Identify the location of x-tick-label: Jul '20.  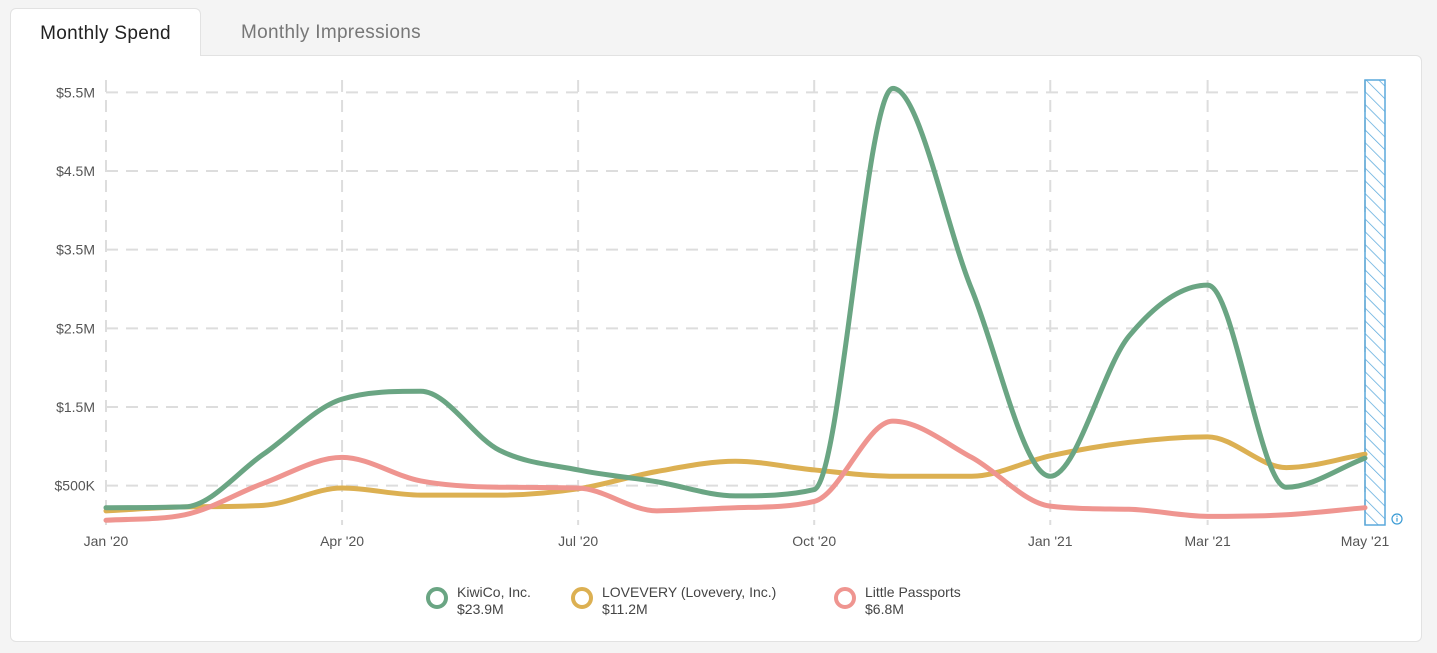
(578, 541).